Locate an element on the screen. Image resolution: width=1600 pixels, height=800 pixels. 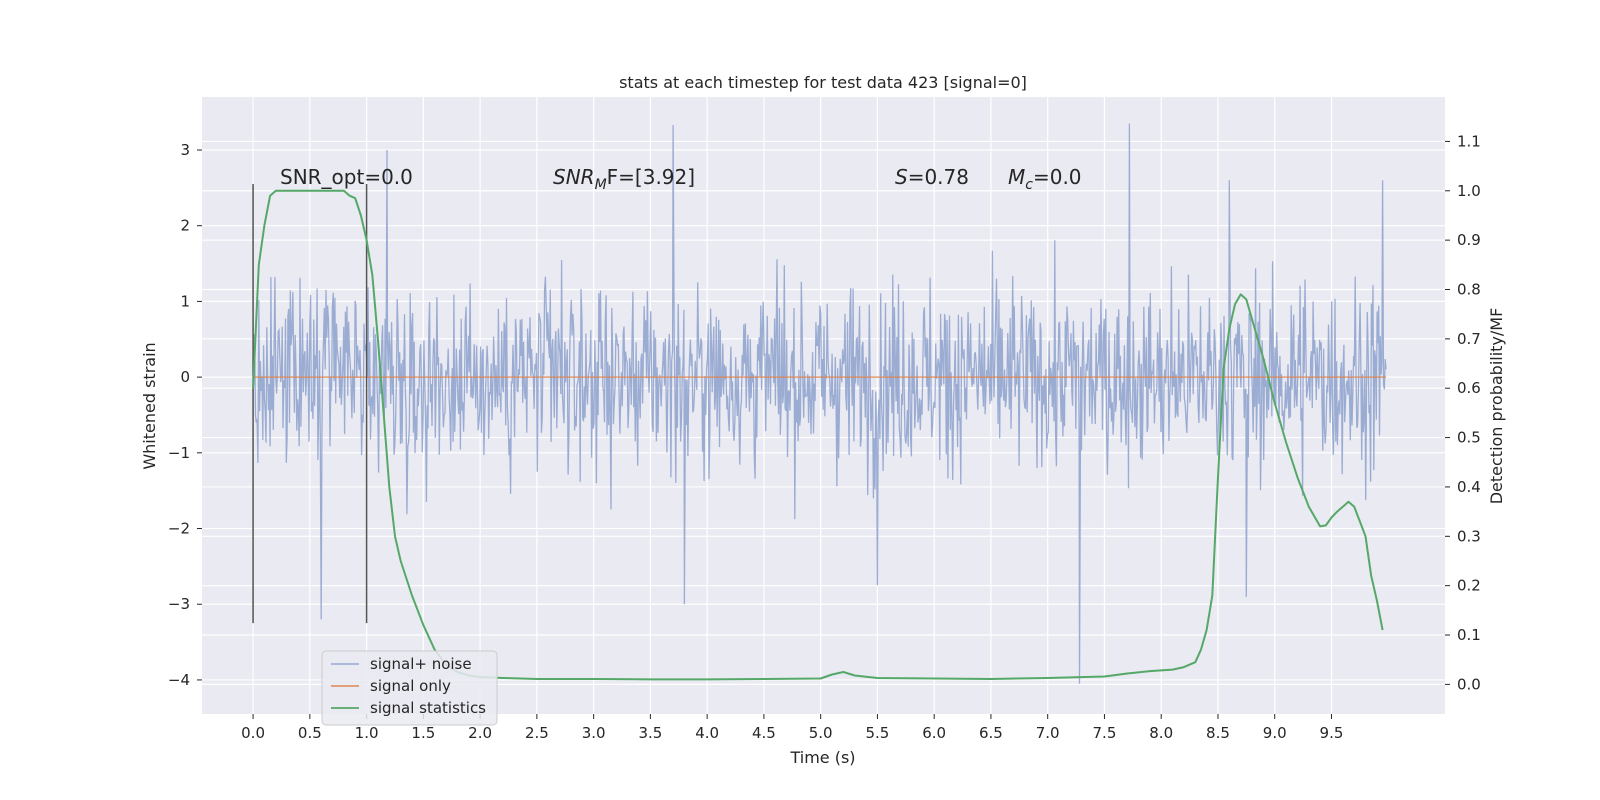
y-axis-right-label: Detection probability/MF is located at coordinates (1496, 406).